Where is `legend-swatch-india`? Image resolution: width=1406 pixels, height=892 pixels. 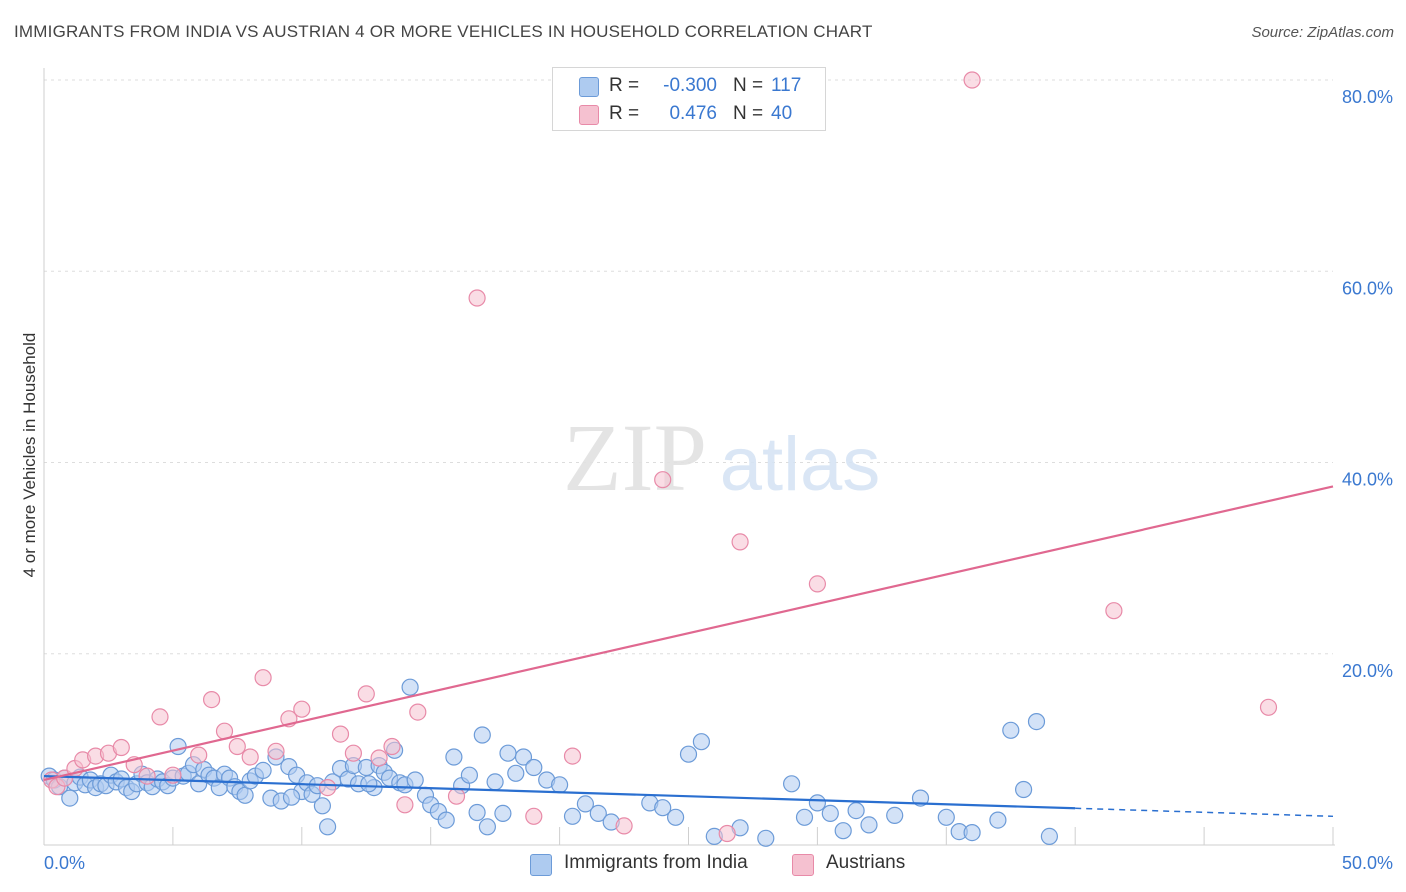
legend-swatch-india is located at coordinates (541, 865).